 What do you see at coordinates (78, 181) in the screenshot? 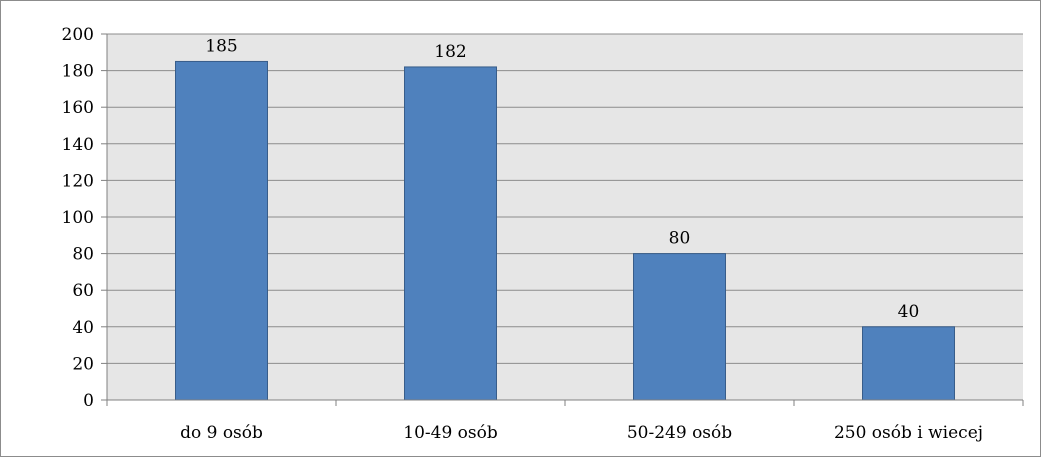
I see `y-tick-label: 120` at bounding box center [78, 181].